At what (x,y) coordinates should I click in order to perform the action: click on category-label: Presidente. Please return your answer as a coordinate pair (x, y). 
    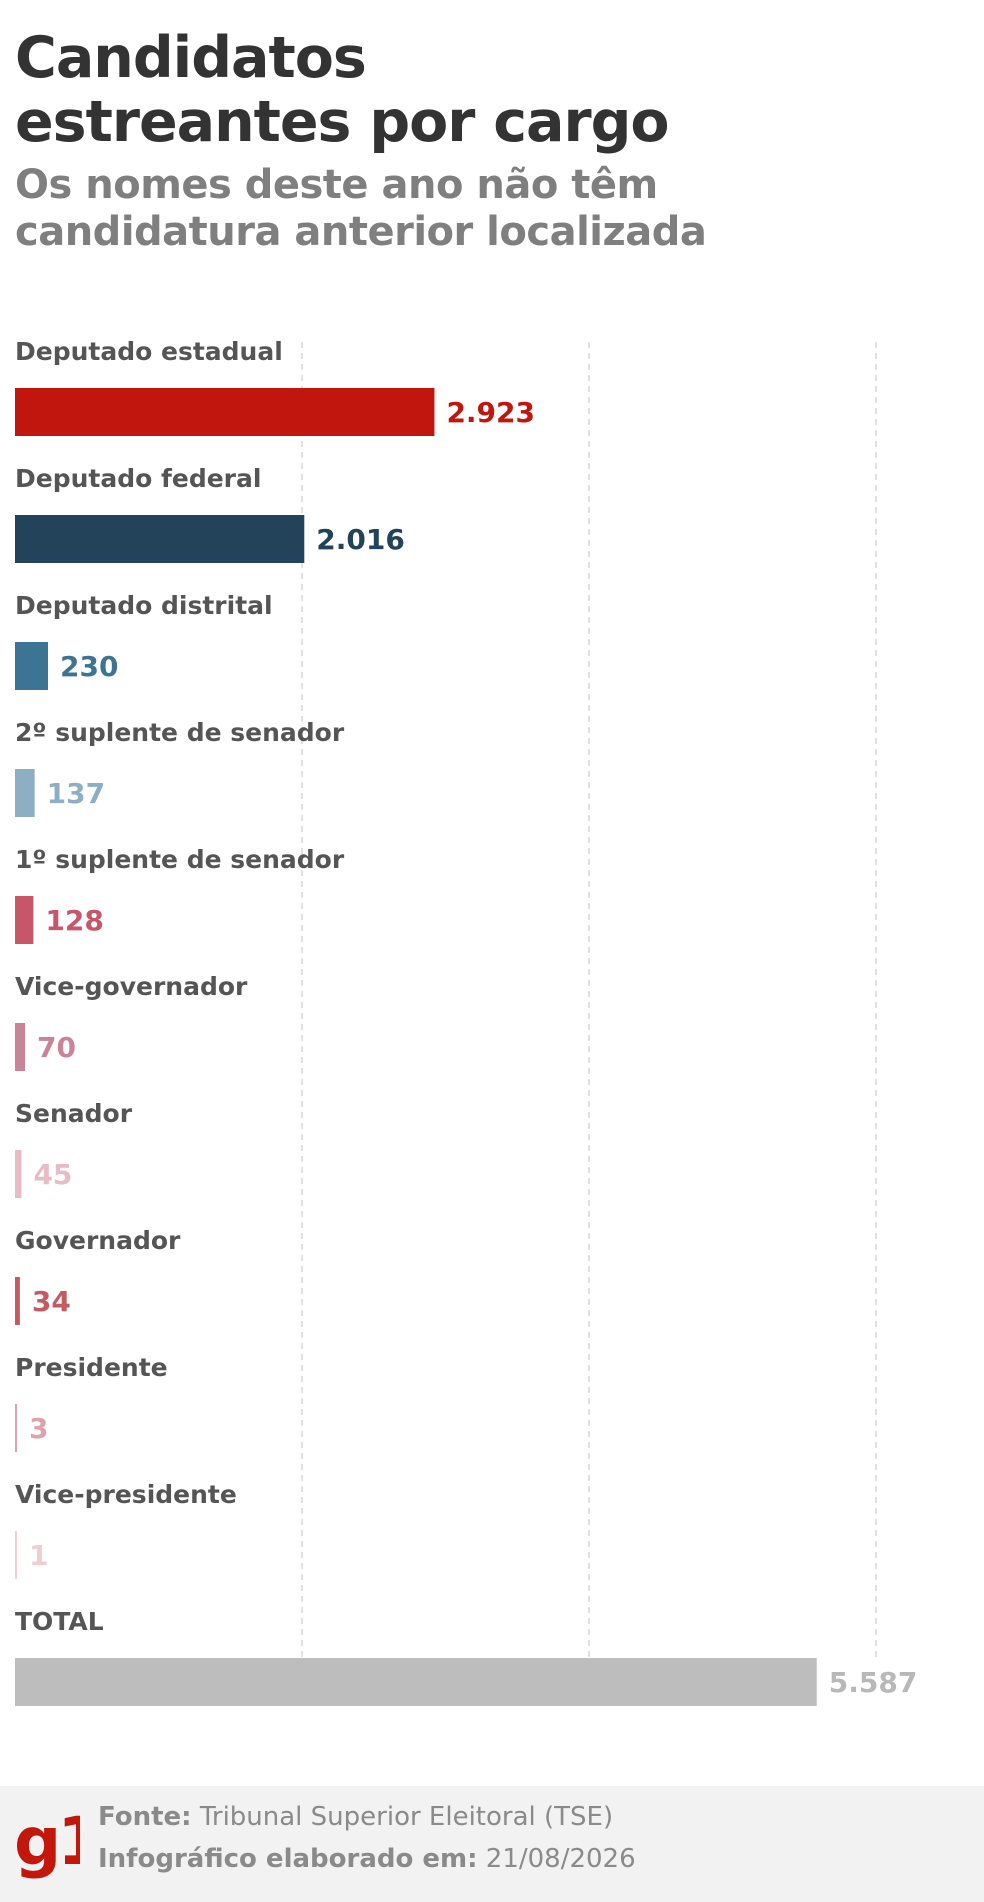
    Looking at the image, I should click on (91, 1367).